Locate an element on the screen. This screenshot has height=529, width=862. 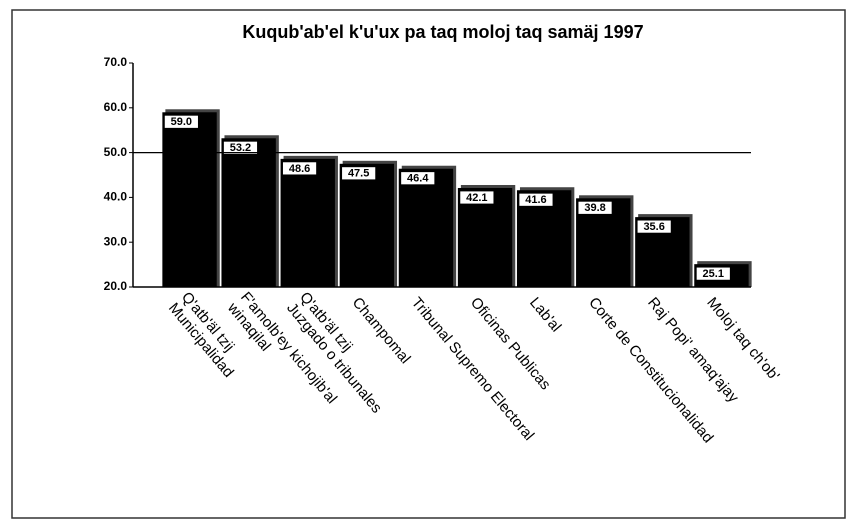
value-label: 46.4 is located at coordinates (418, 179).